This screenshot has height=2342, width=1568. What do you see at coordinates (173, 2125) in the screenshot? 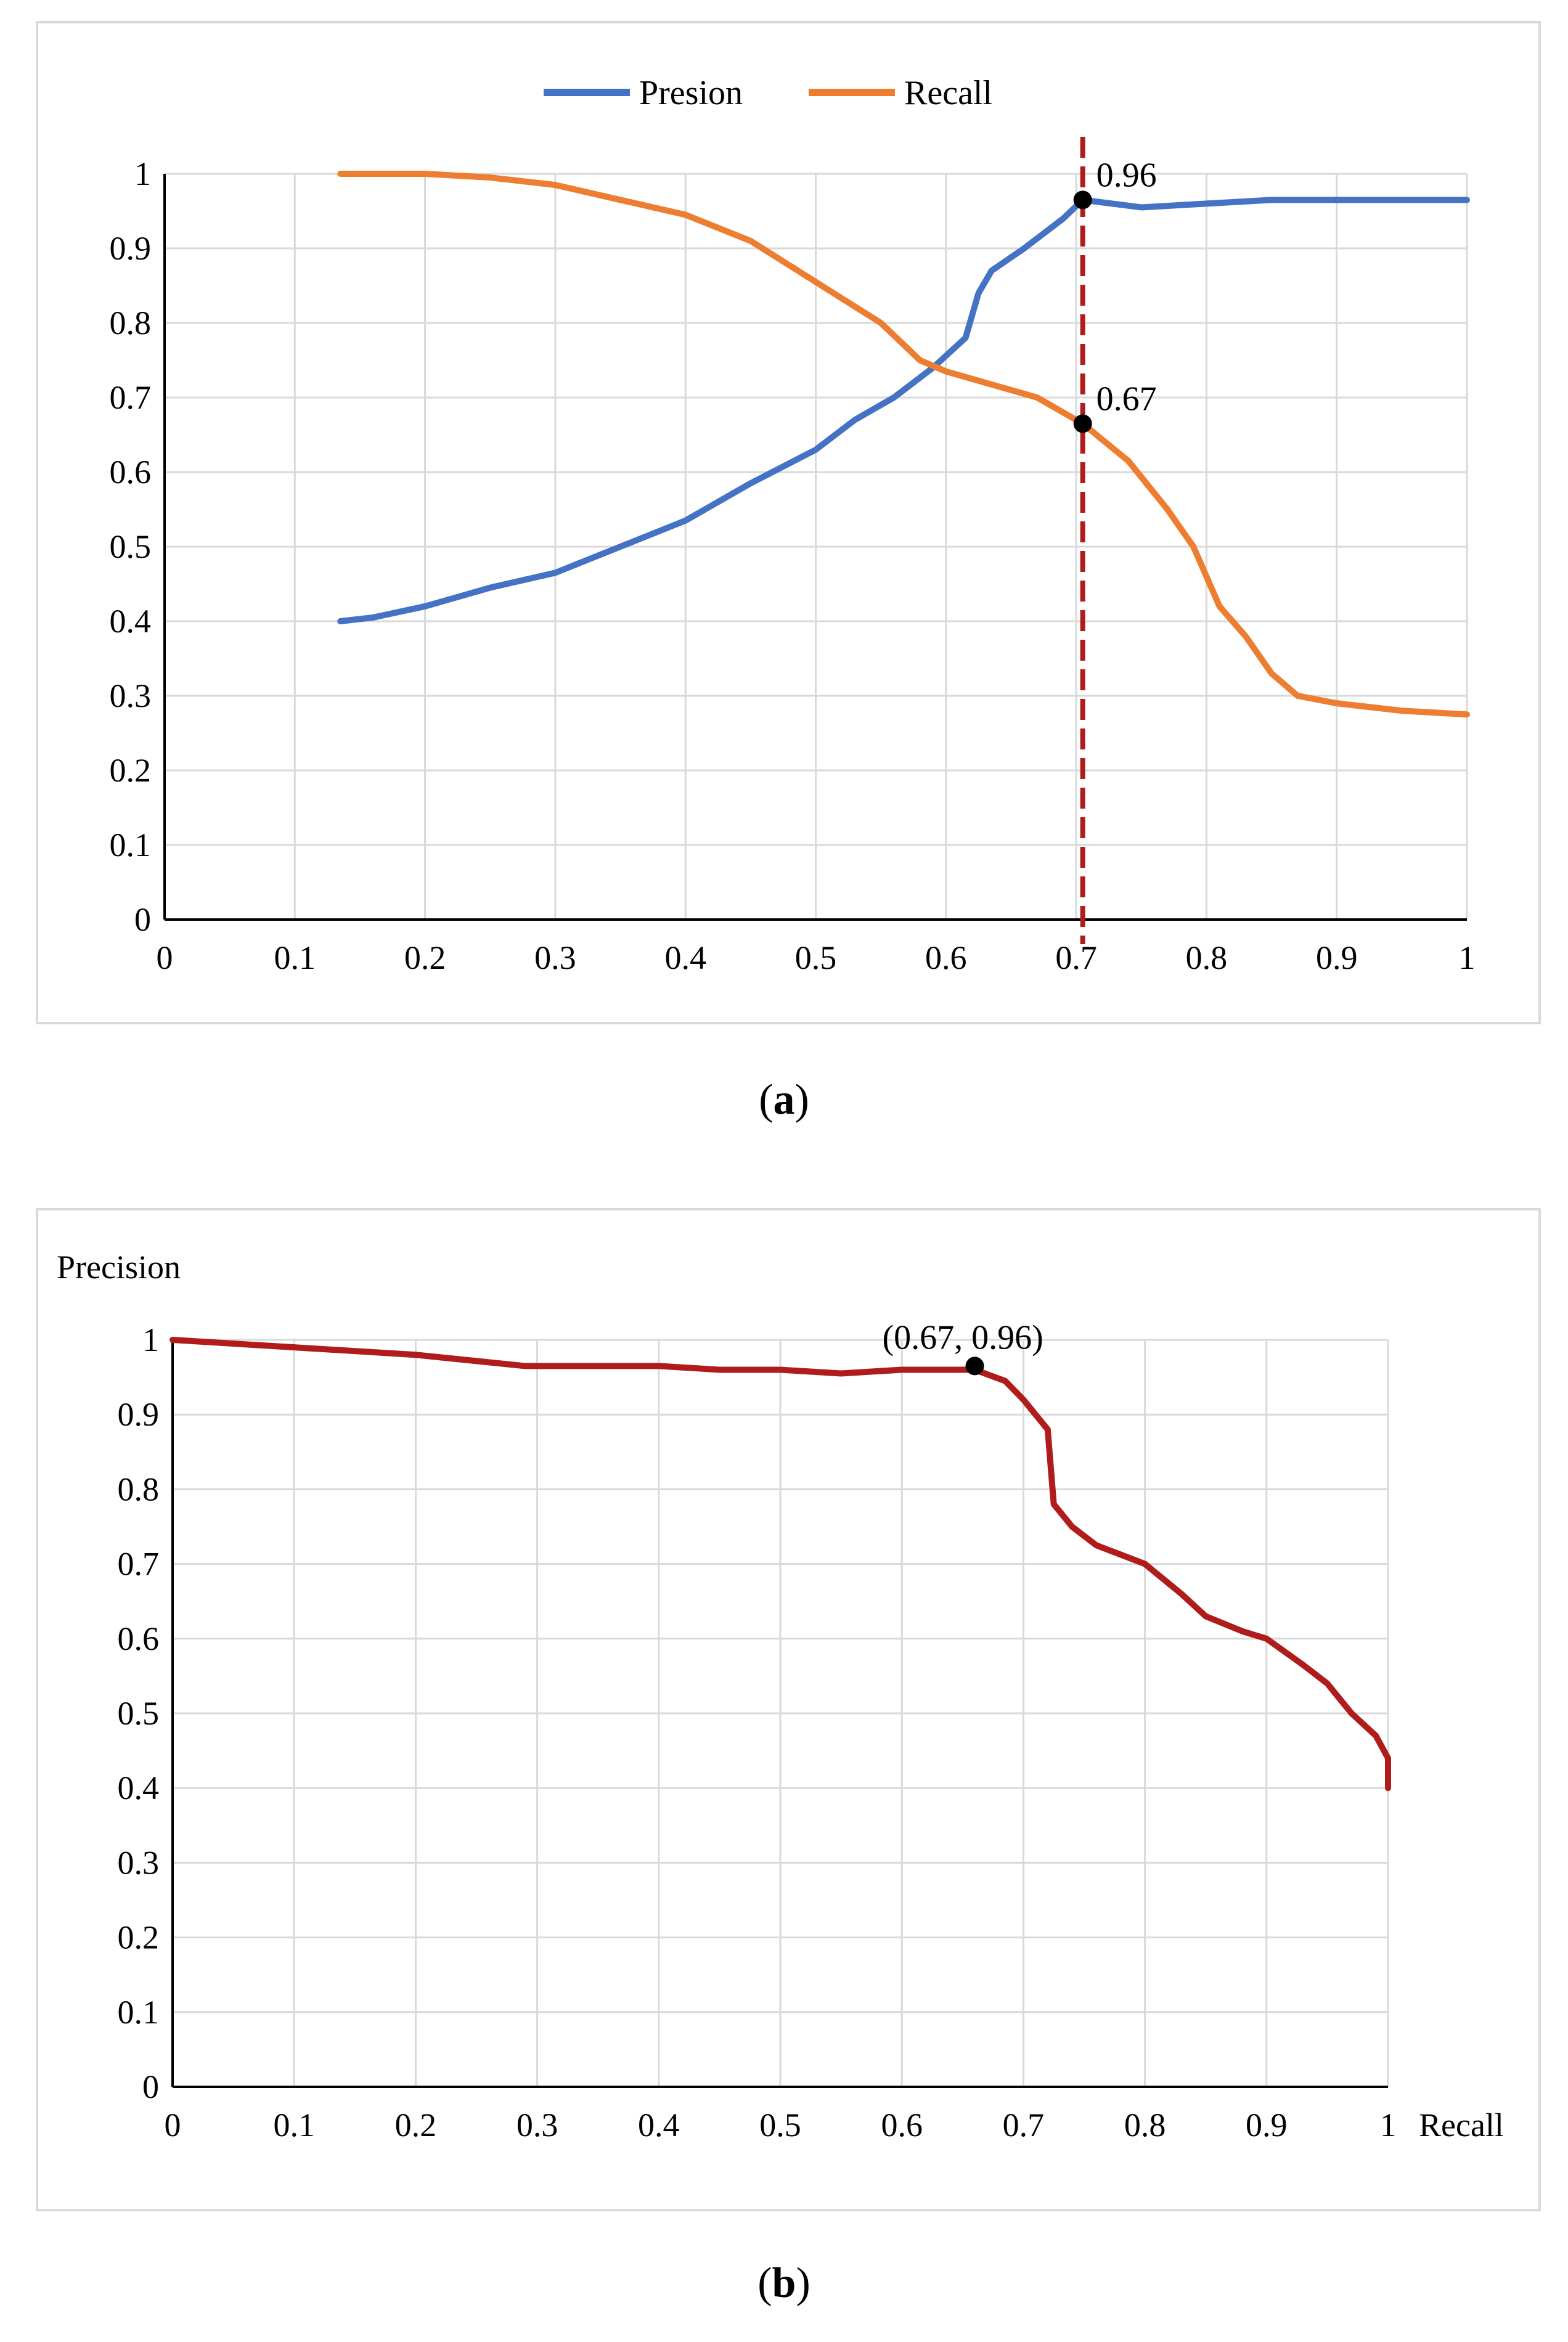
I see `chart1-x-tick-label: 0` at bounding box center [173, 2125].